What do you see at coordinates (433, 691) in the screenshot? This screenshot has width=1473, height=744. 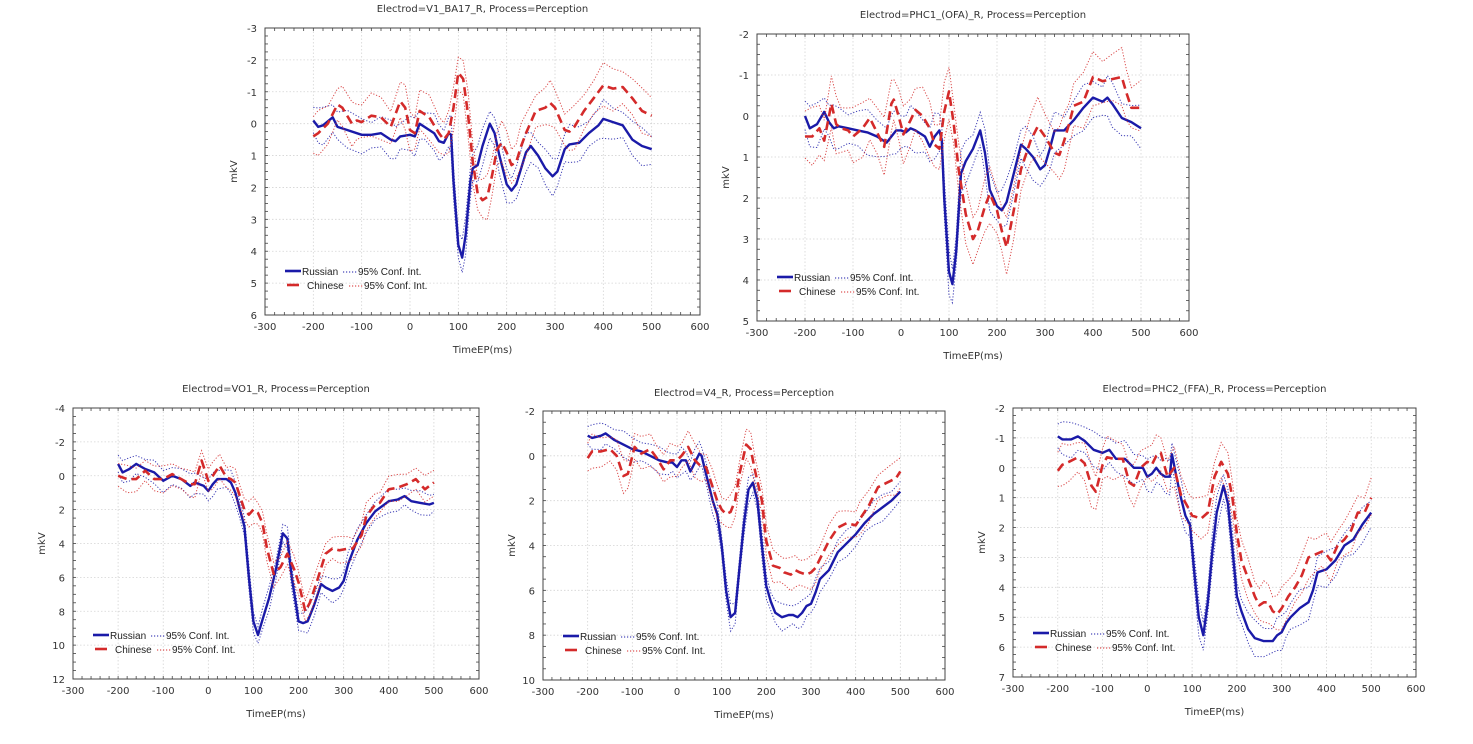 I see `x-tick-label: 500` at bounding box center [433, 691].